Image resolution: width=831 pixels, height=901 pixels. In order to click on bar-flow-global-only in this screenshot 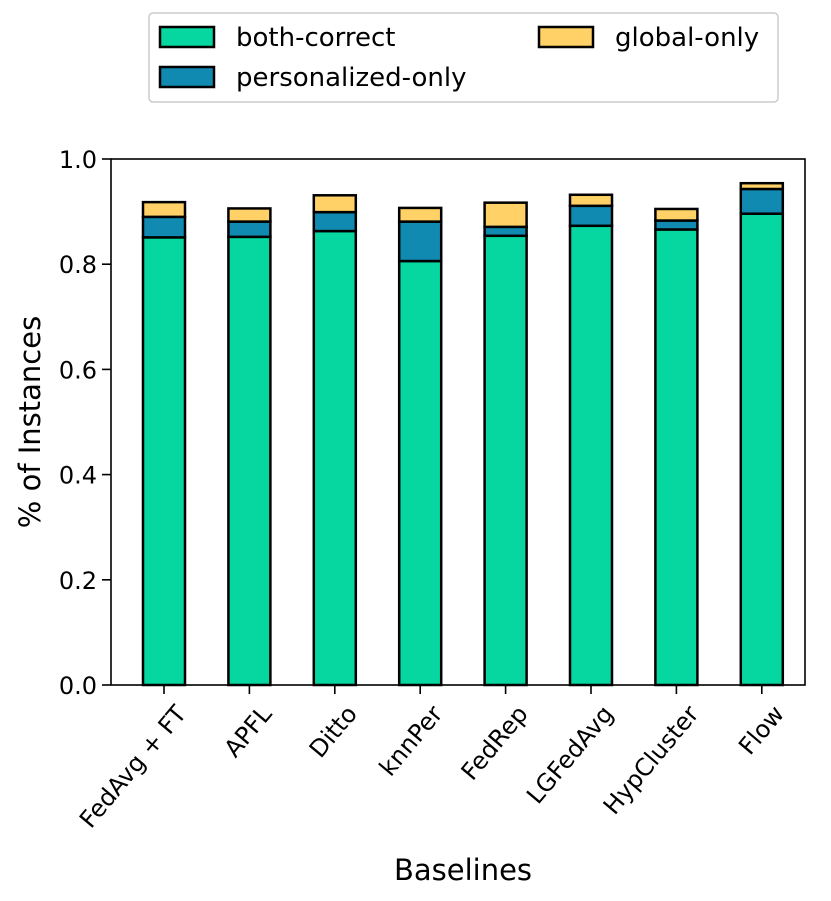, I will do `click(762, 186)`.